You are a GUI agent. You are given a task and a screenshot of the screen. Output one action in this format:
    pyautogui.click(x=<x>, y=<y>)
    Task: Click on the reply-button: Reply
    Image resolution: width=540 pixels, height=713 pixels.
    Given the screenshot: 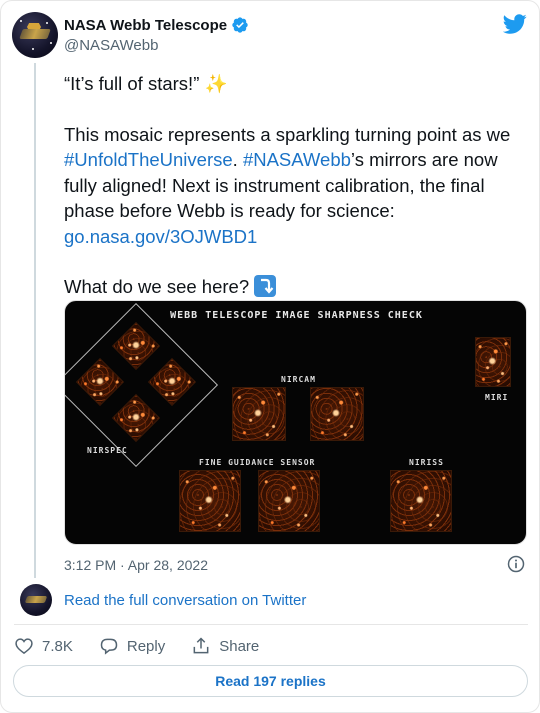 What is the action you would take?
    pyautogui.click(x=132, y=646)
    